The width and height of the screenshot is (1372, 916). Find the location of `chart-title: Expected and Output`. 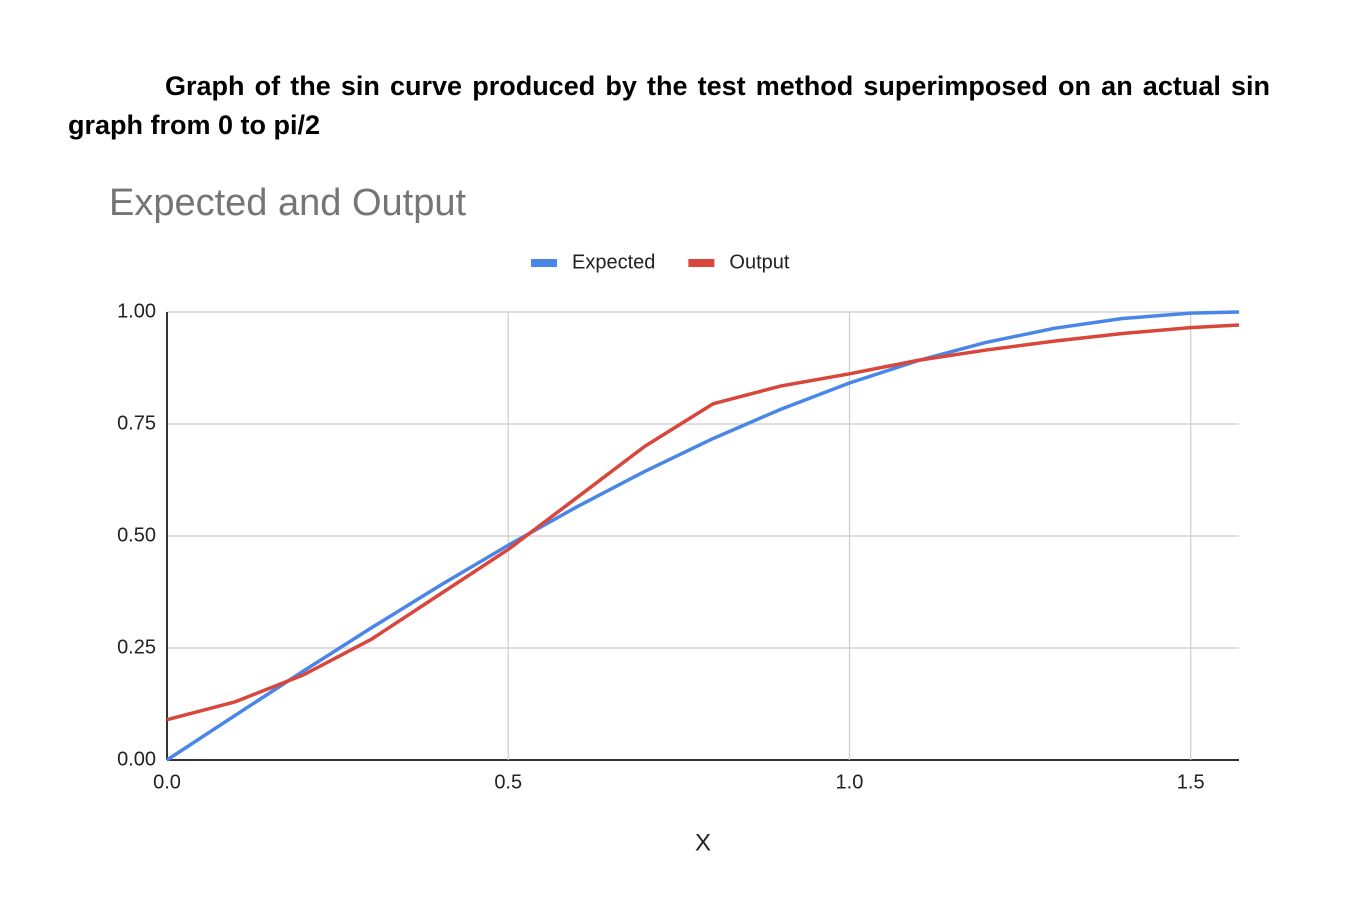

chart-title: Expected and Output is located at coordinates (287, 203).